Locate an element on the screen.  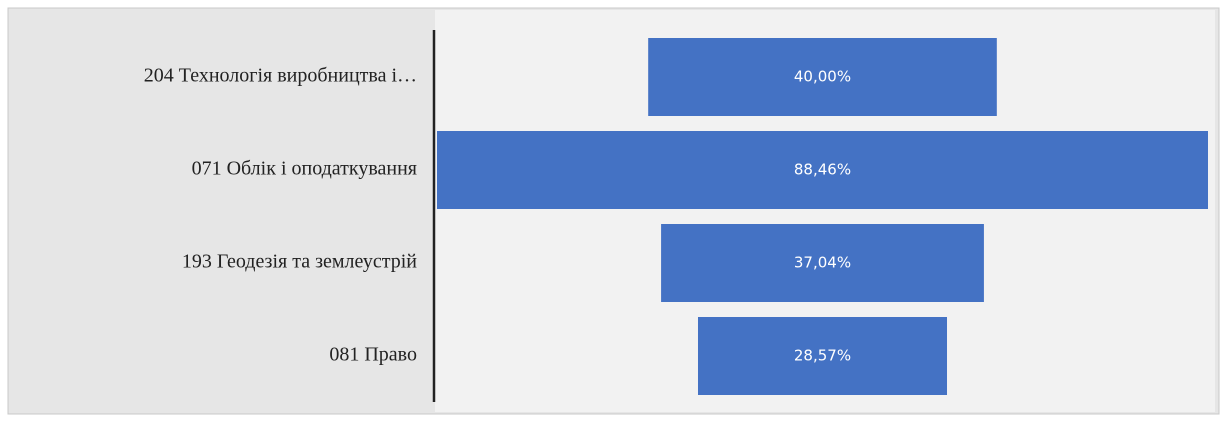
category-label: 071 Облік і оподаткування is located at coordinates (304, 169).